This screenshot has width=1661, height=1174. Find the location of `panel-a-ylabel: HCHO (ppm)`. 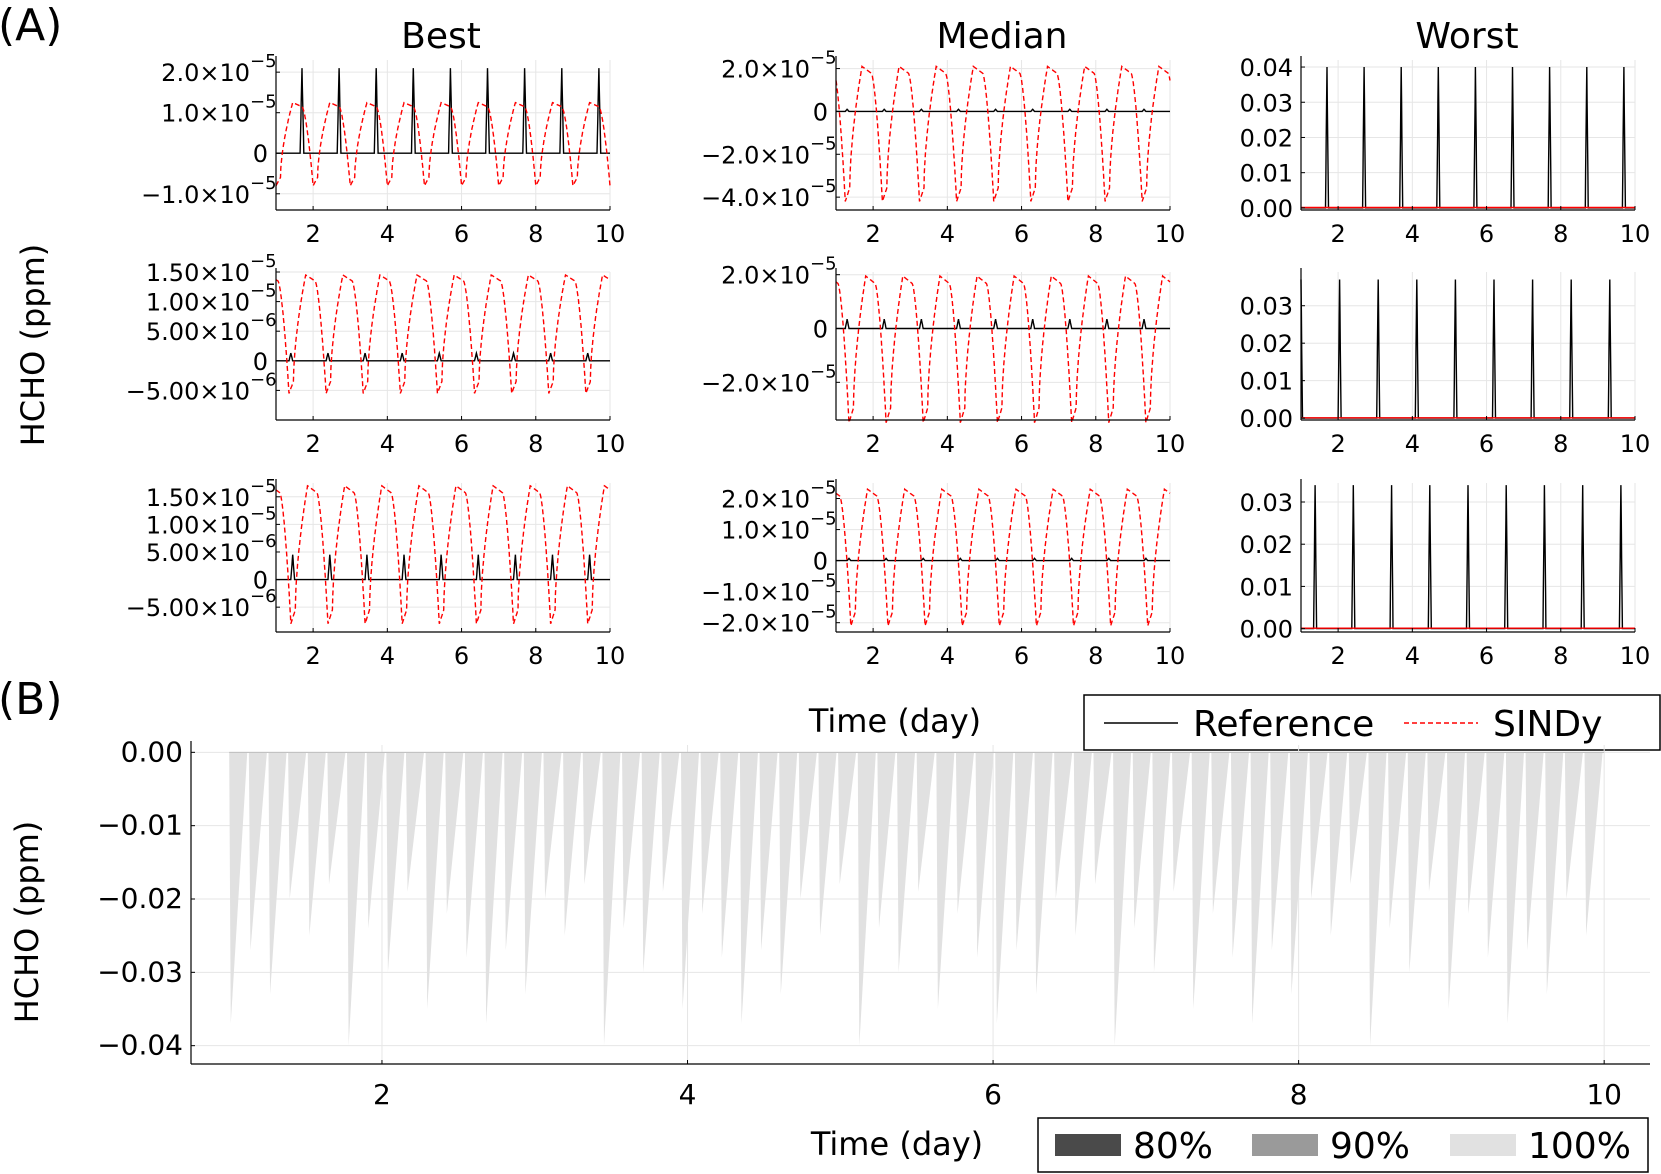

panel-a-ylabel: HCHO (ppm) is located at coordinates (33, 345).